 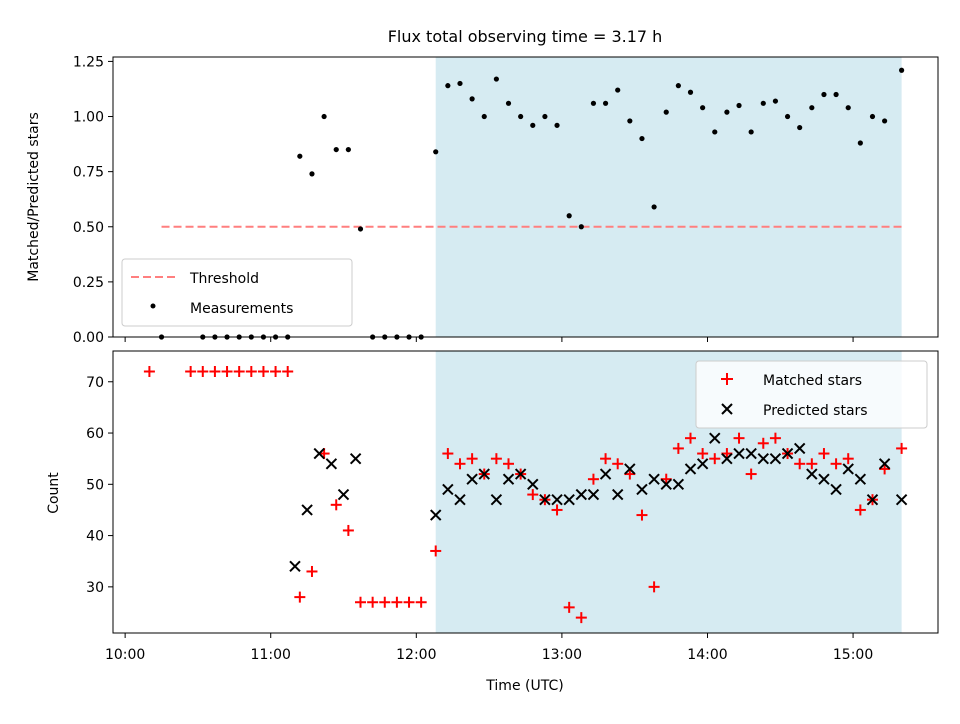 I want to click on y-tick-label: 0.00, so click(x=88, y=338).